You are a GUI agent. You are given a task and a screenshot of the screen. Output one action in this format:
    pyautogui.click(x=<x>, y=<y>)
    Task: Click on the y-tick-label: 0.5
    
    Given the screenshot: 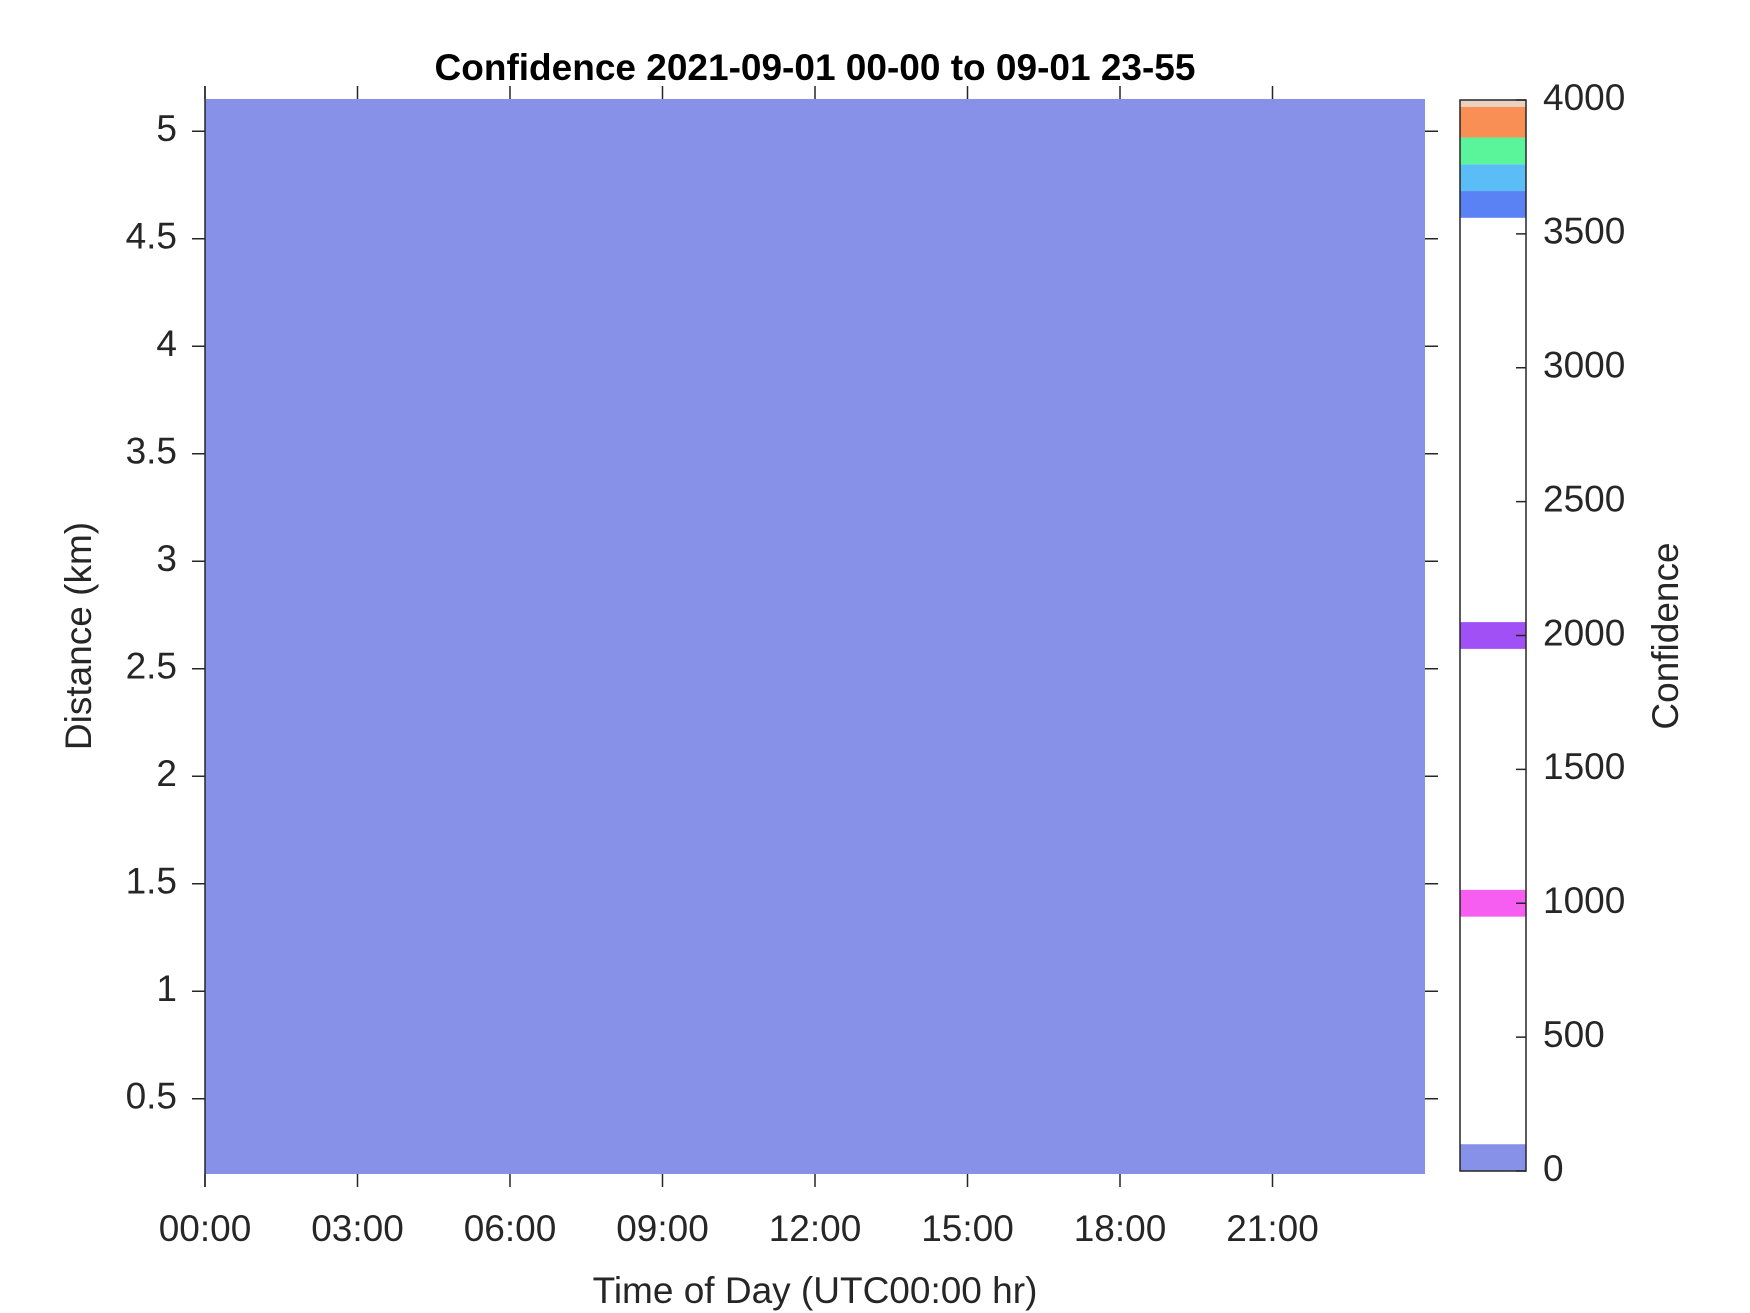 What is the action you would take?
    pyautogui.click(x=151, y=1096)
    